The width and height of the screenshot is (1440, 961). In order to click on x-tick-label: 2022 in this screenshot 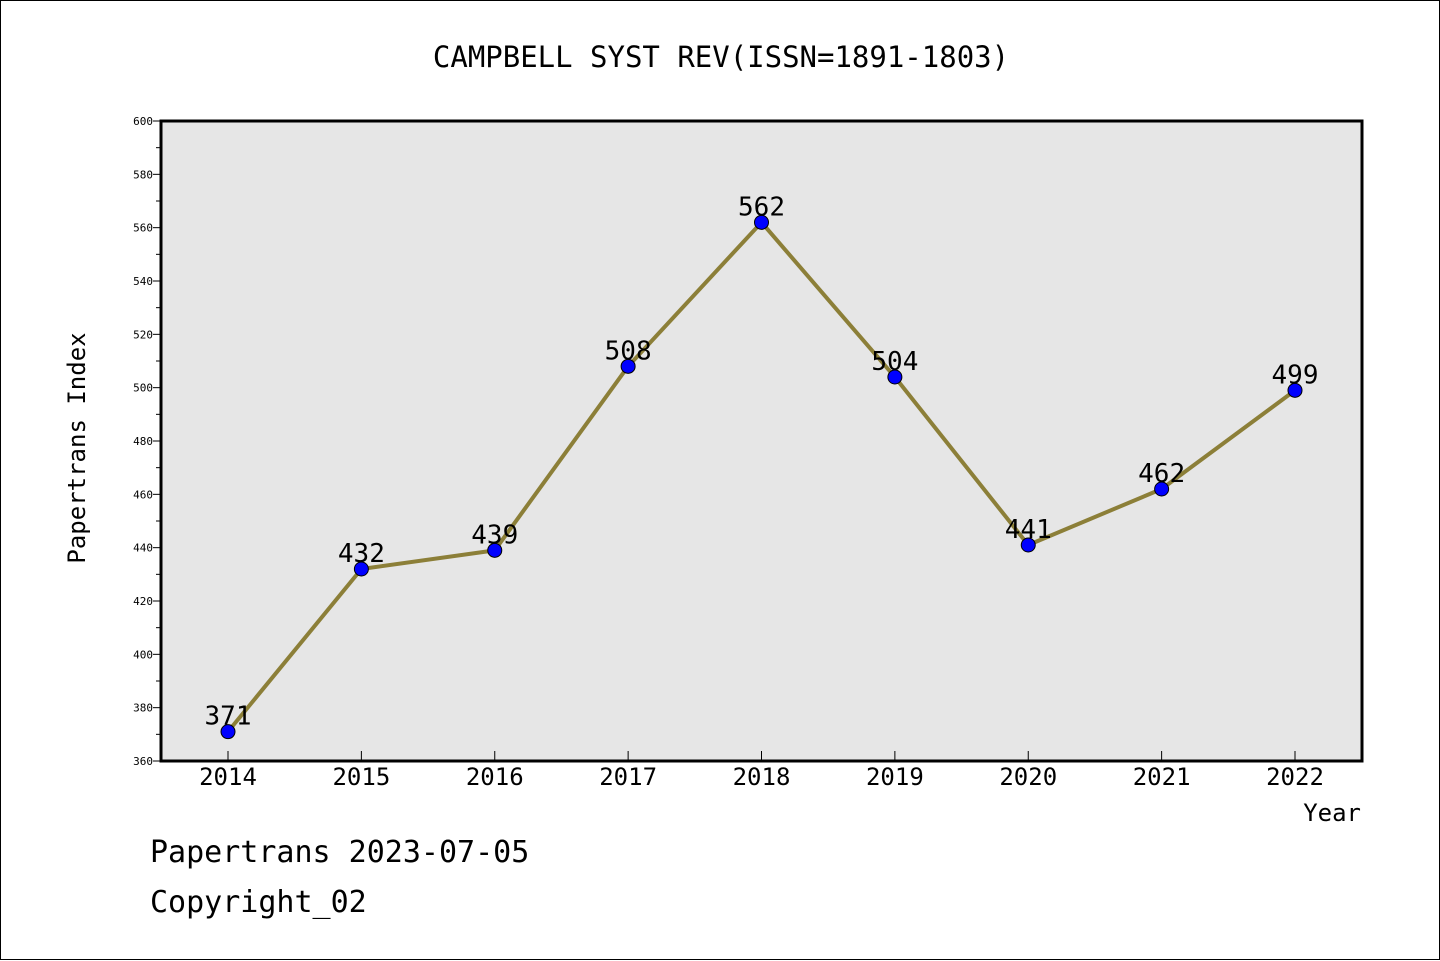, I will do `click(1295, 777)`.